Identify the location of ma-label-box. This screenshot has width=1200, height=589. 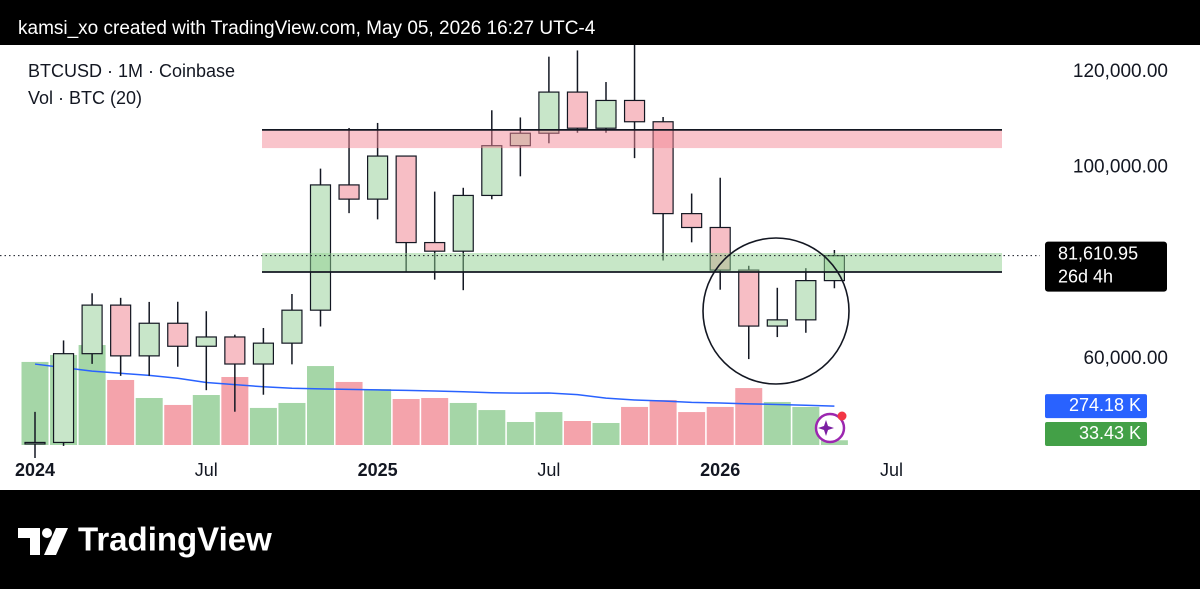
(1096, 406).